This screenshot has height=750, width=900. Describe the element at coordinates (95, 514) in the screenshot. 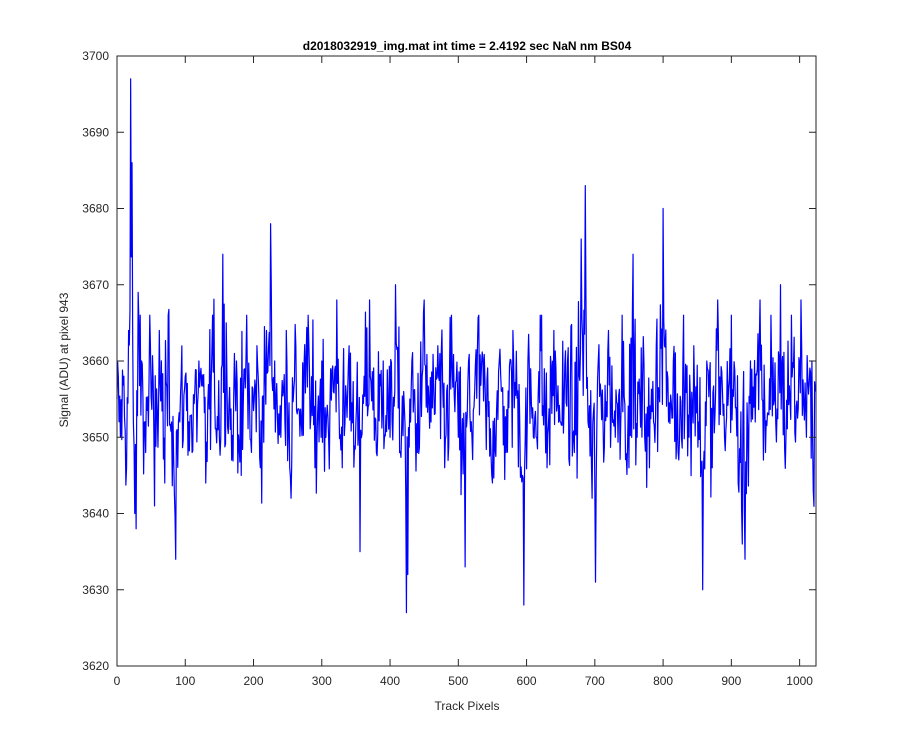

I see `y-tick-label: 3640` at that location.